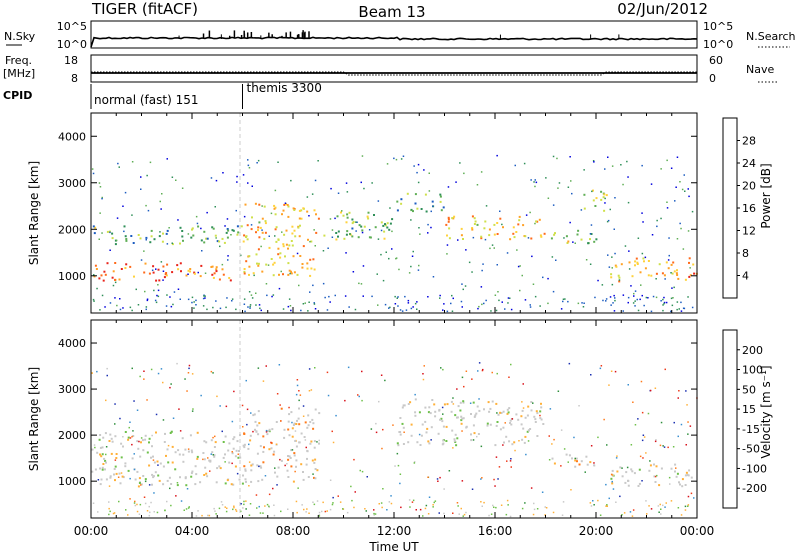 The height and width of the screenshot is (554, 800). Describe the element at coordinates (596, 531) in the screenshot. I see `x-tick-label: 20:00` at that location.